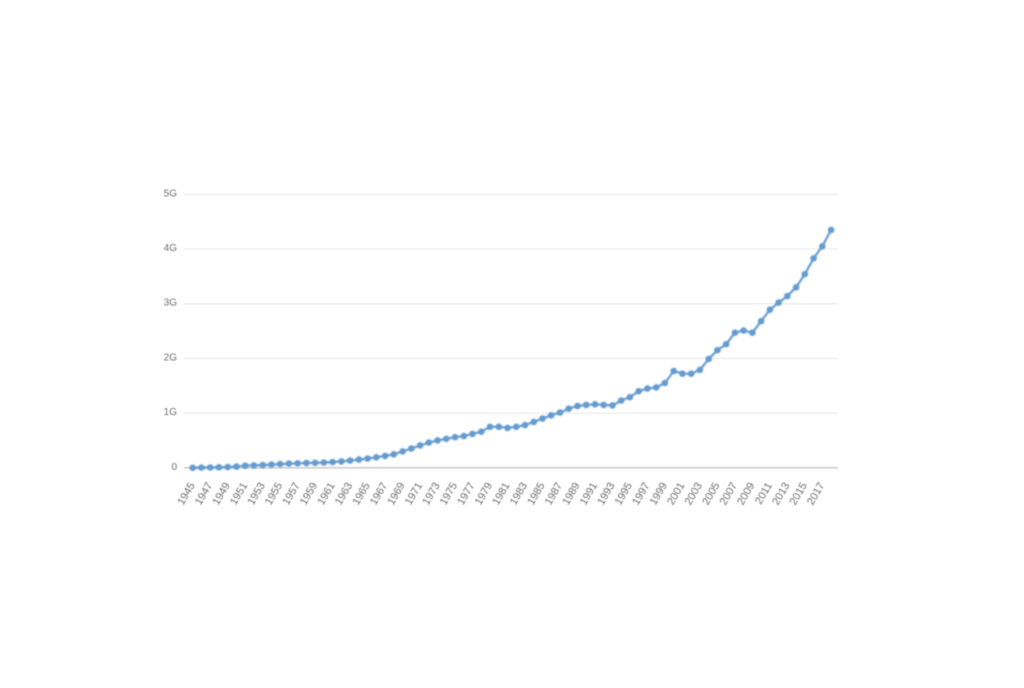 The image size is (1024, 688). I want to click on svg-text: 1G, so click(171, 412).